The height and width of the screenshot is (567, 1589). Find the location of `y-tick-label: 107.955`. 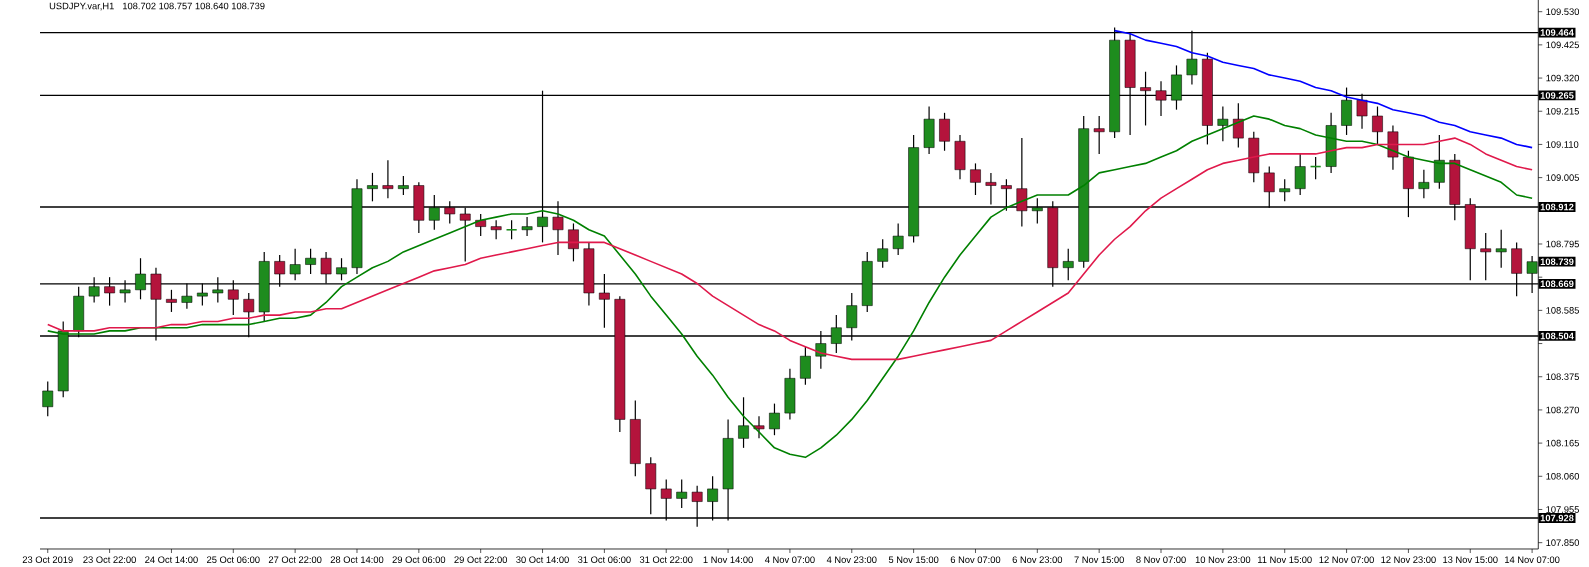

y-tick-label: 107.955 is located at coordinates (1562, 509).